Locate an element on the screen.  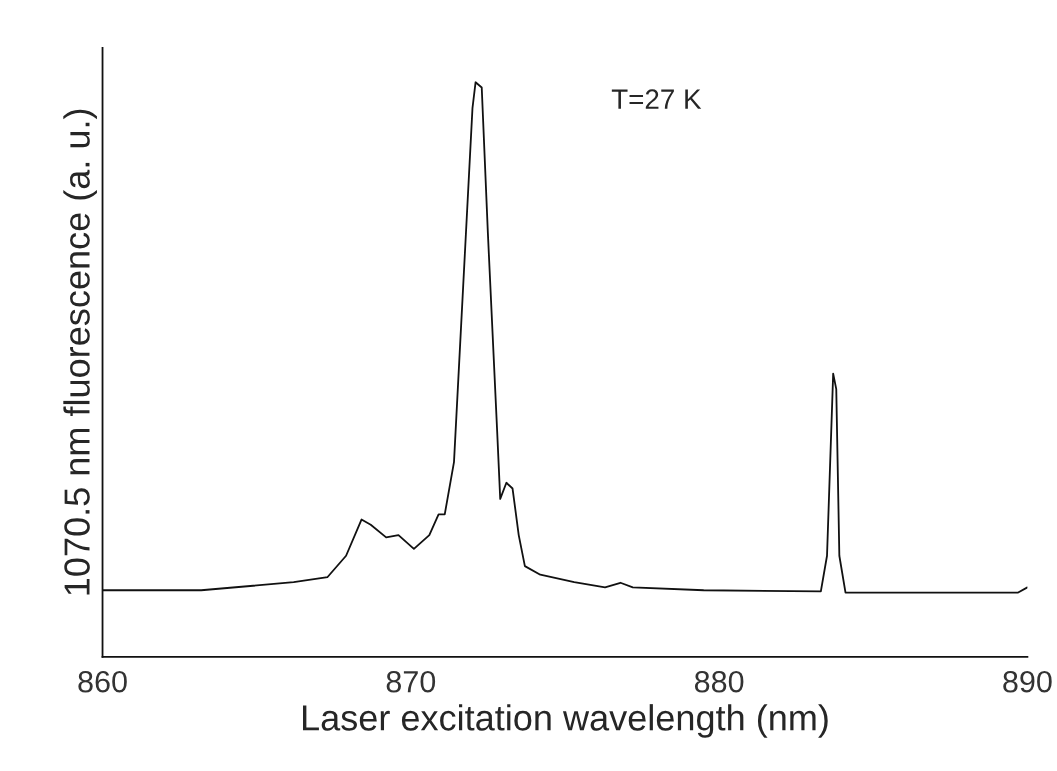
x-tick-label: 870 is located at coordinates (411, 681).